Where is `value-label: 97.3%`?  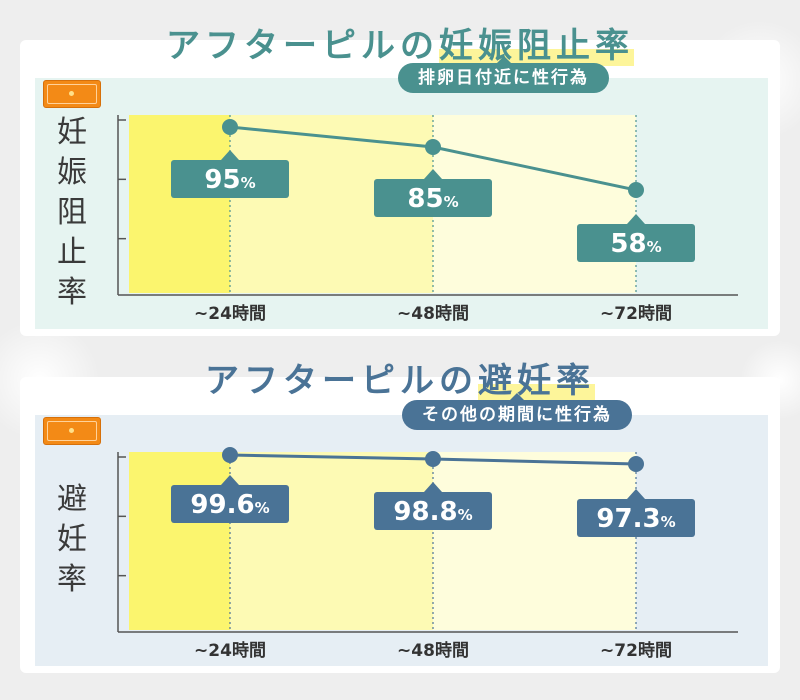
value-label: 97.3% is located at coordinates (635, 519).